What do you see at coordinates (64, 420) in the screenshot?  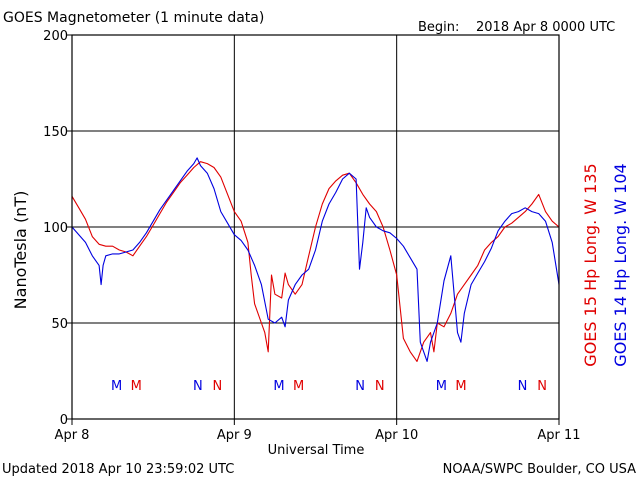 I see `y-tick-label: 0` at bounding box center [64, 420].